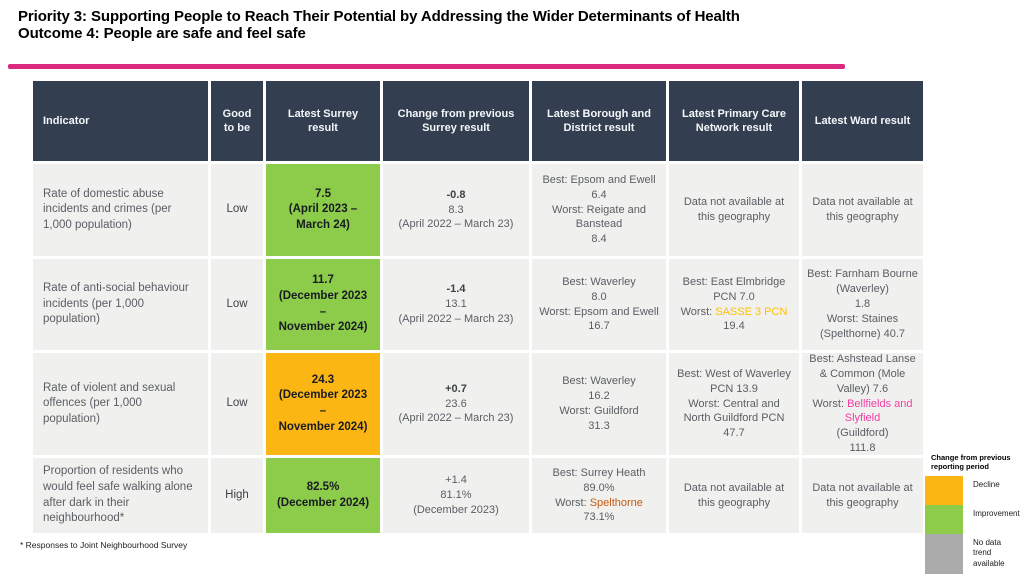  Describe the element at coordinates (456, 404) in the screenshot. I see `cell-change-row3: +0.7 23.6 (April 2022 – March 23)` at that location.